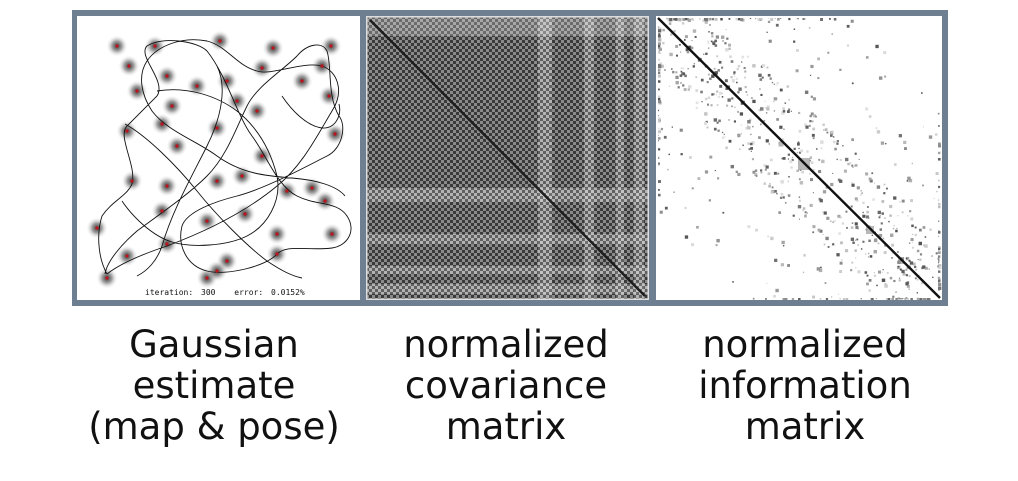 The image size is (1018, 481). What do you see at coordinates (506, 344) in the screenshot?
I see `caption-line: normalized` at bounding box center [506, 344].